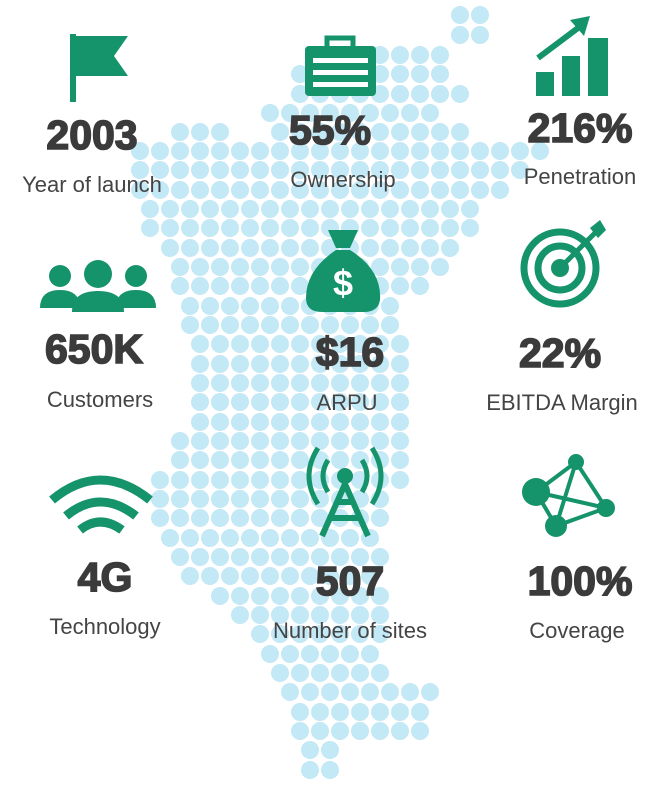 This screenshot has height=786, width=657. What do you see at coordinates (100, 399) in the screenshot?
I see `kpi-label: Customers` at bounding box center [100, 399].